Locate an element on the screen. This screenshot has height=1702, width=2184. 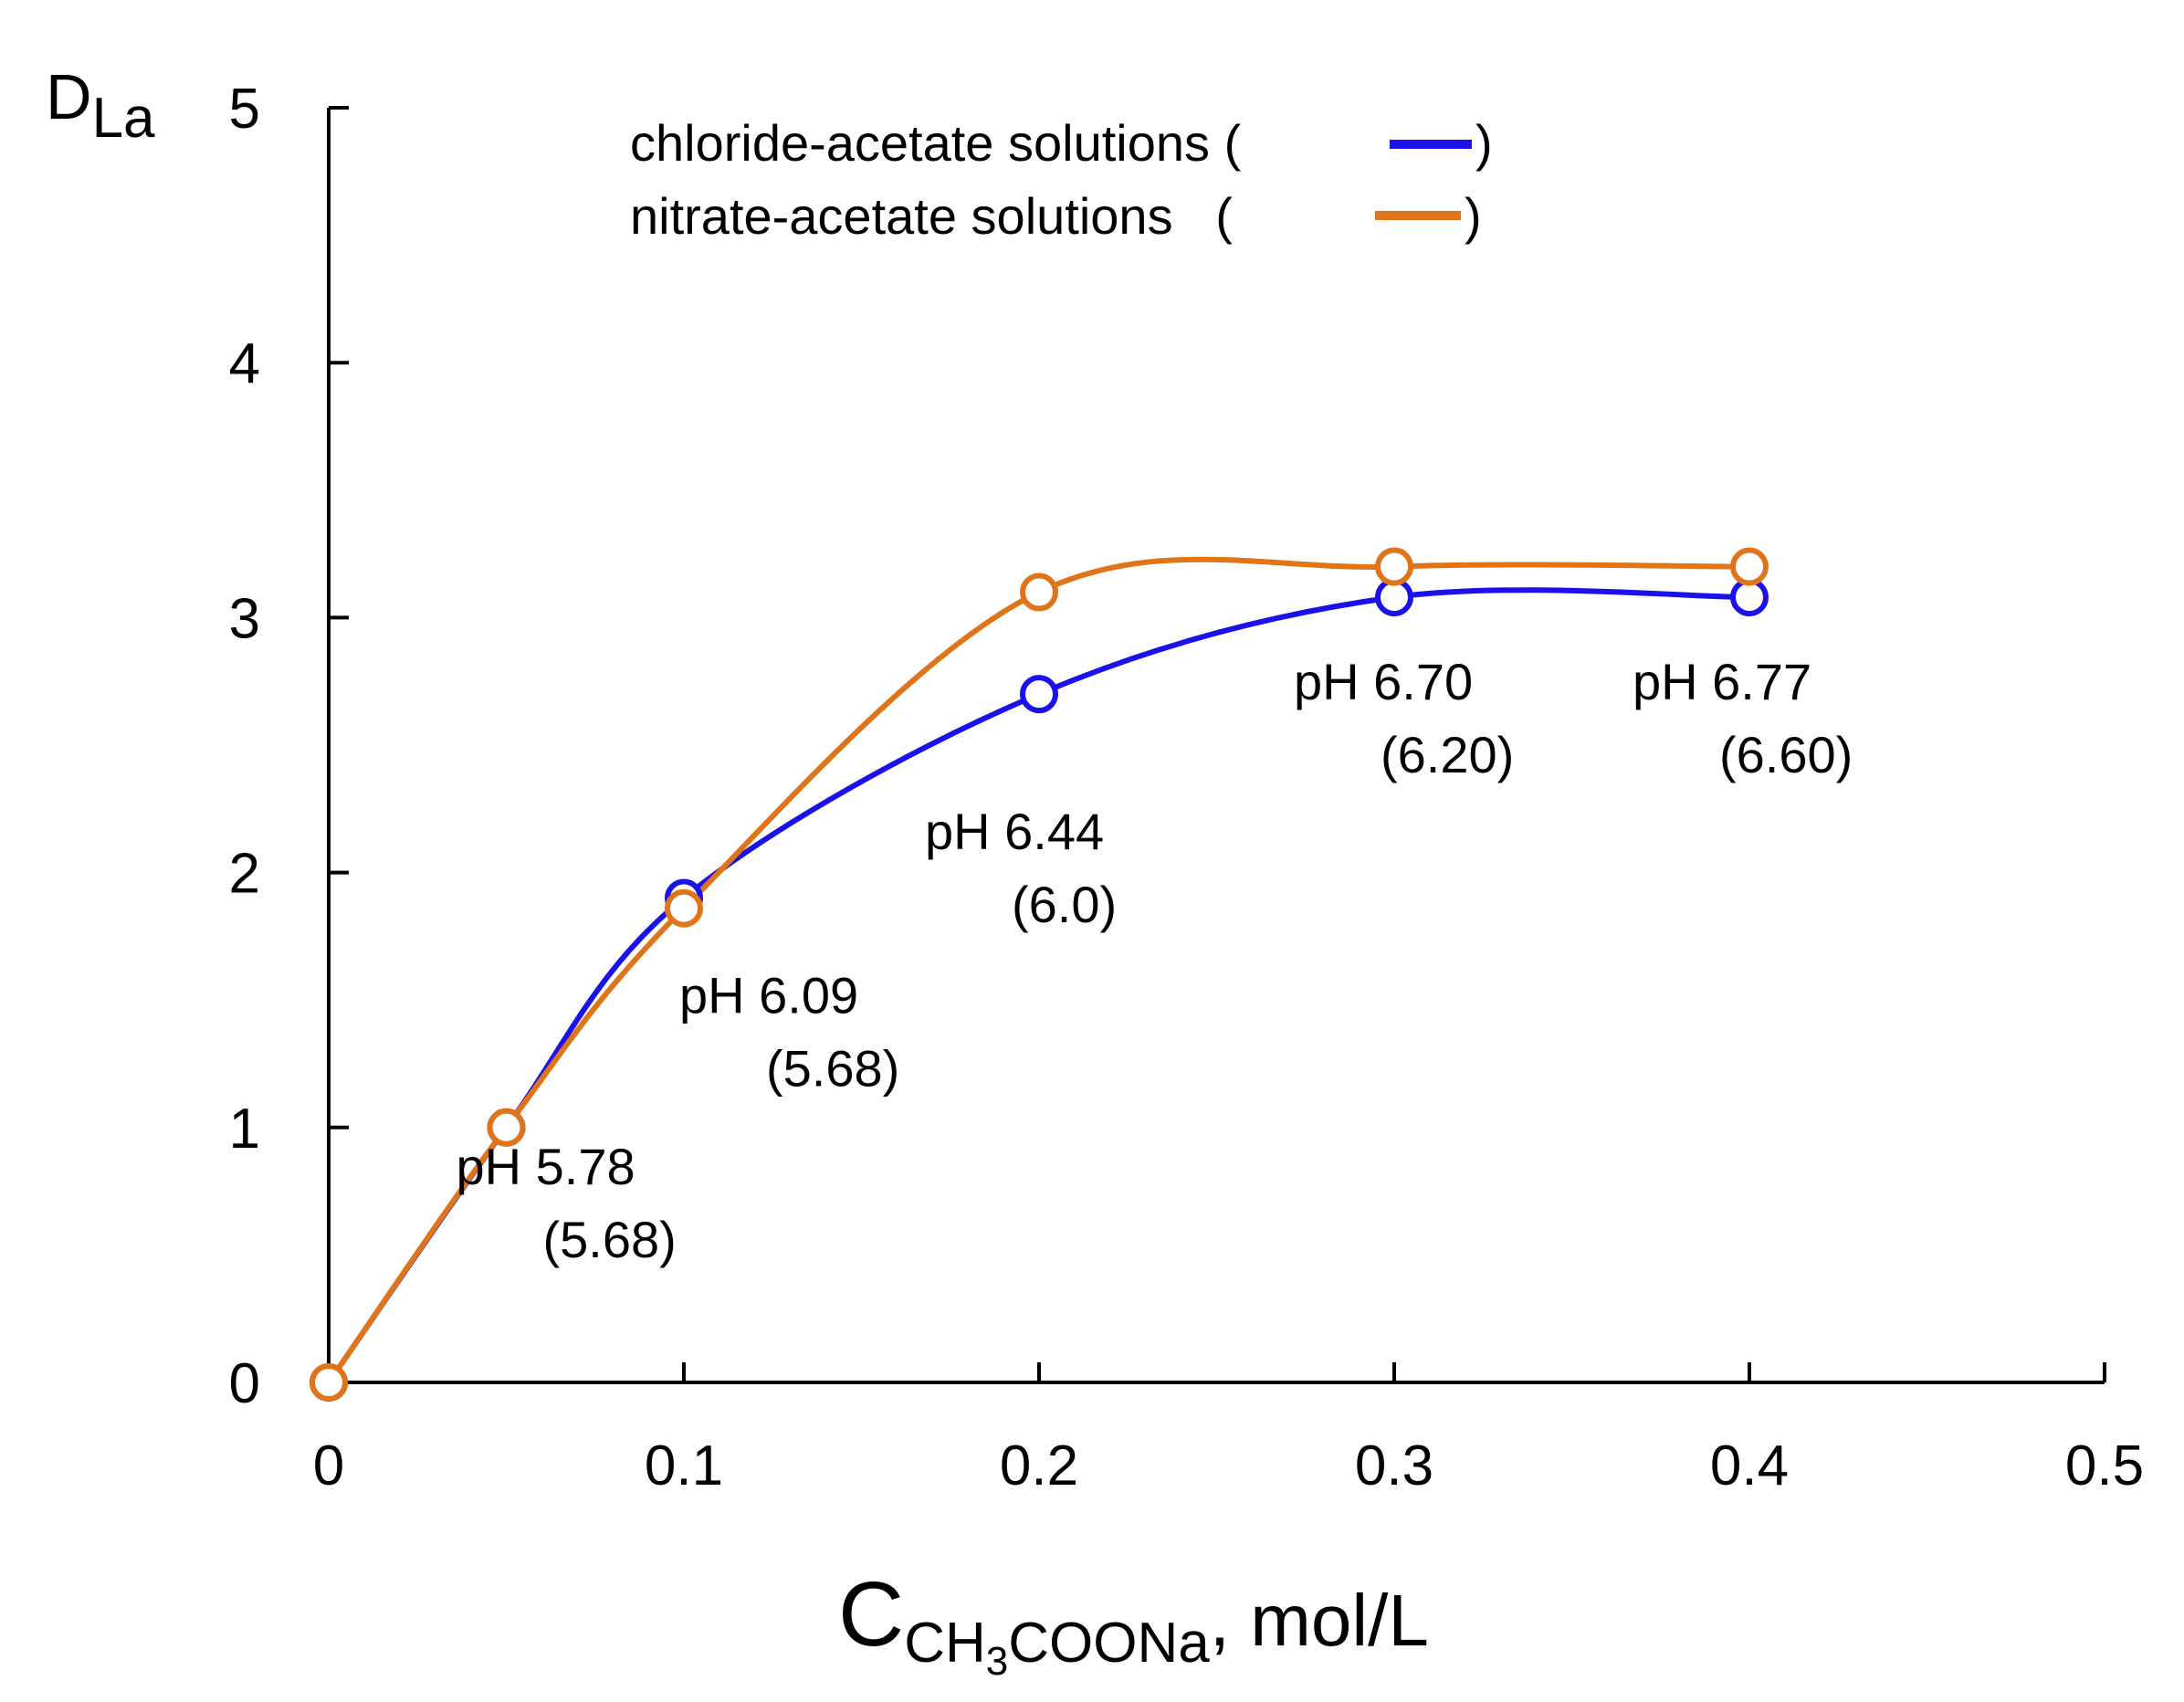
x-tick-label: 0.4 is located at coordinates (1749, 1465).